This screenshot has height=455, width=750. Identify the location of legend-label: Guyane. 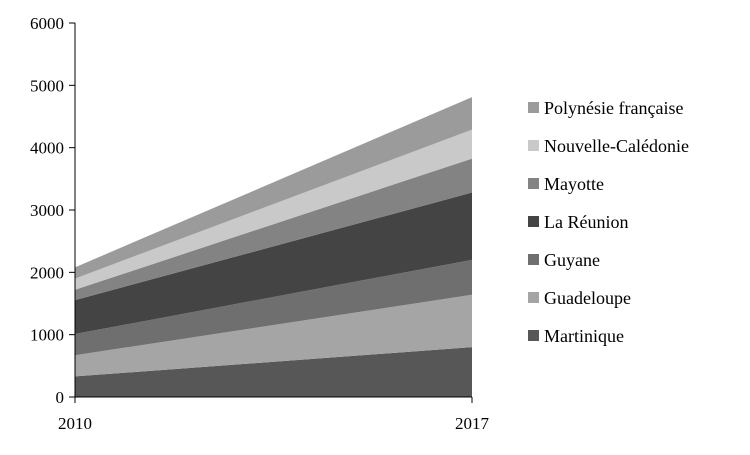
(572, 260).